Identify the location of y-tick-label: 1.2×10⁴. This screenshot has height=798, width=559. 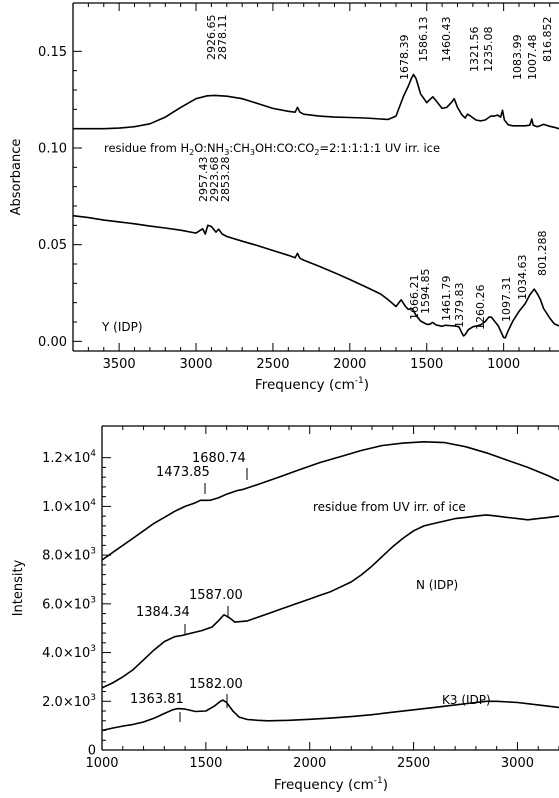
(69, 457).